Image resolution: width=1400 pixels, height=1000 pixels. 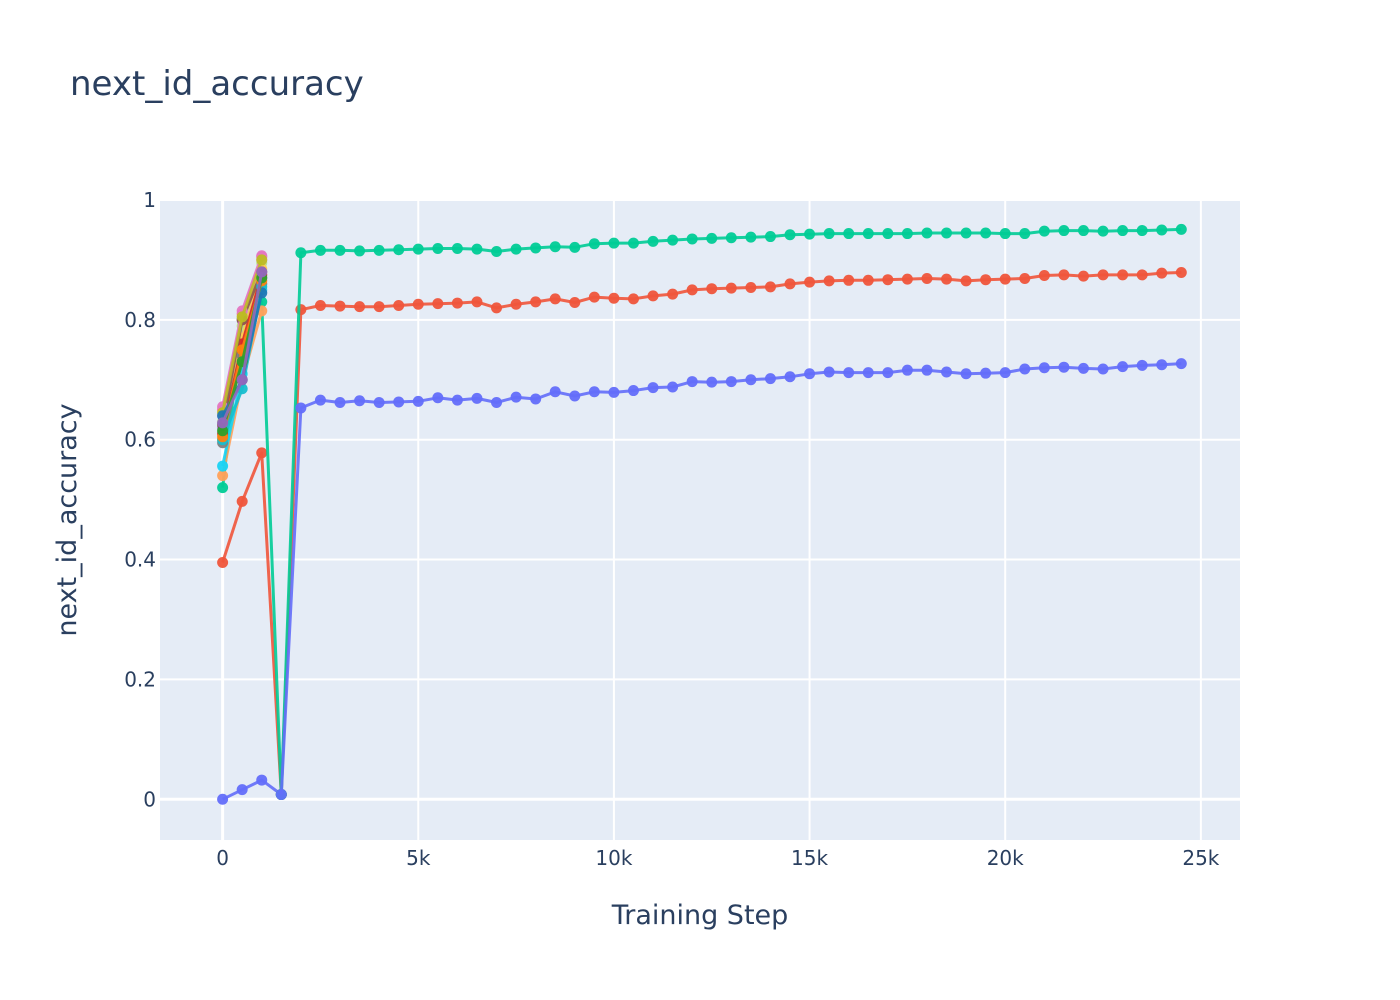 I want to click on y-axis-ticks: 0 0.2 0.4 0.6 0.8 1, so click(x=140, y=499).